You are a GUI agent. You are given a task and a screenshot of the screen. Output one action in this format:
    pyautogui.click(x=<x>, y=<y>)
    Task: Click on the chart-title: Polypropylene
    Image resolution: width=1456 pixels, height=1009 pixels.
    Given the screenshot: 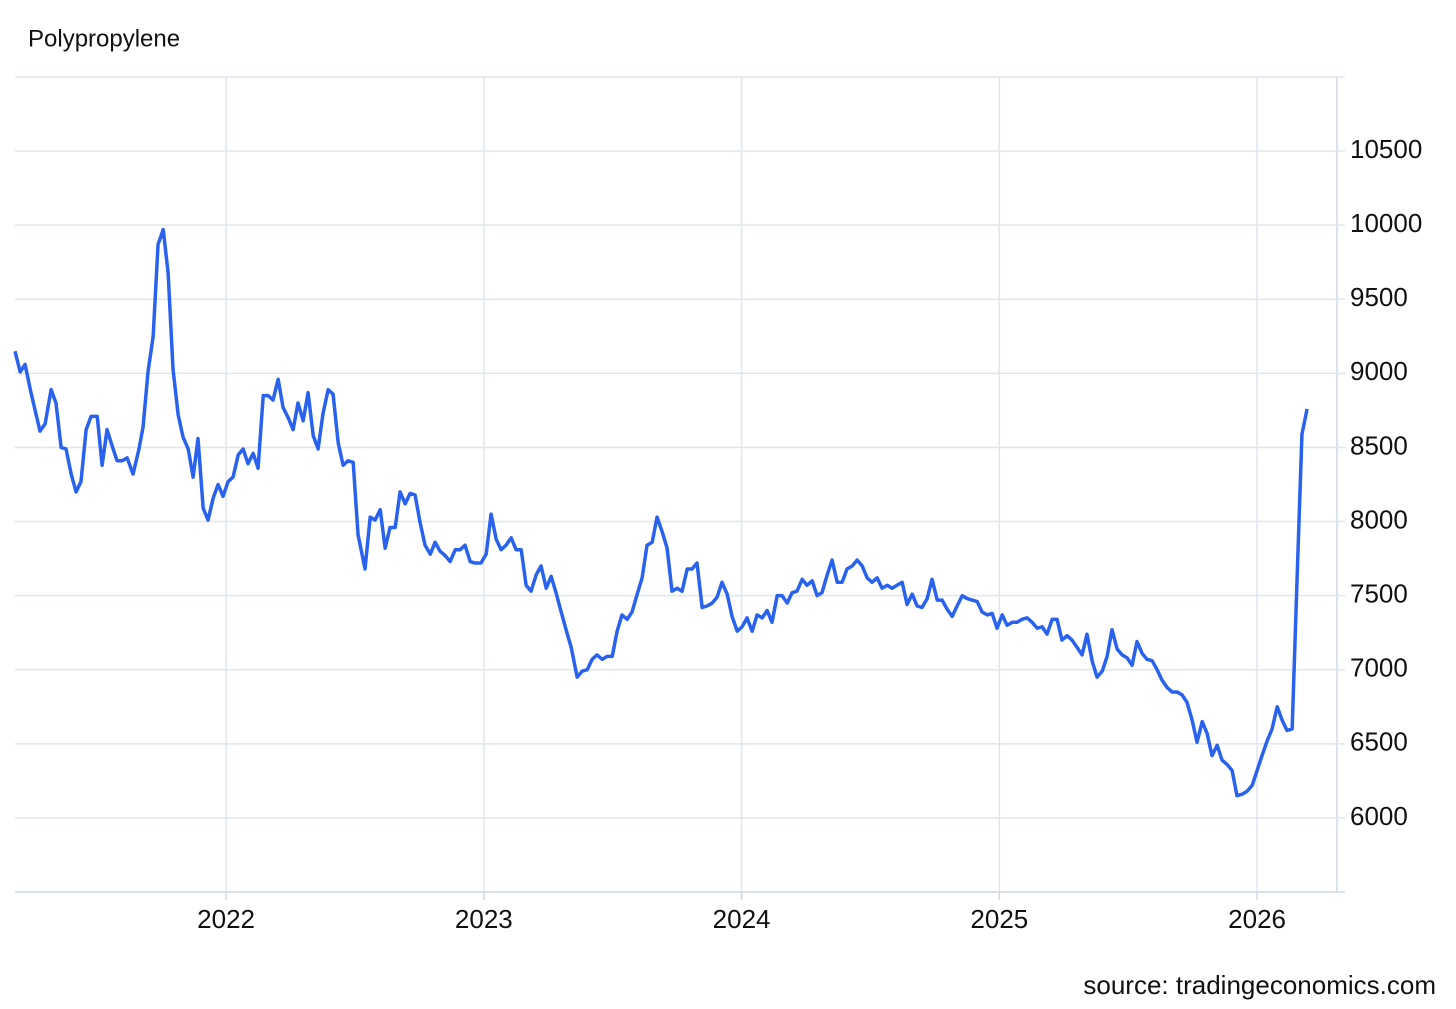 What is the action you would take?
    pyautogui.click(x=104, y=38)
    